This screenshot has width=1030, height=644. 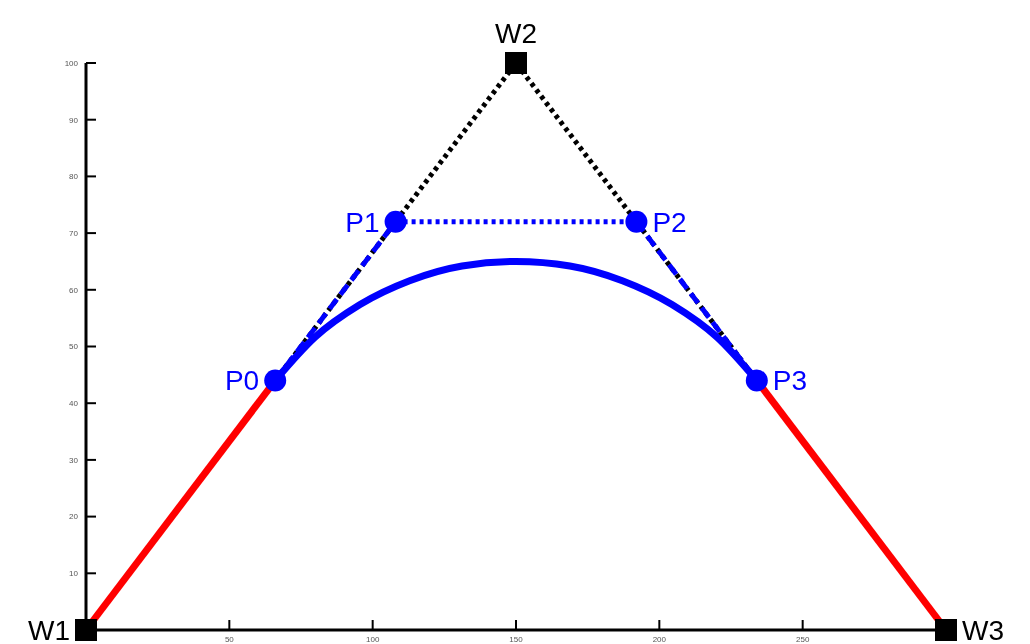 What do you see at coordinates (516, 639) in the screenshot?
I see `x-tick-label: 150` at bounding box center [516, 639].